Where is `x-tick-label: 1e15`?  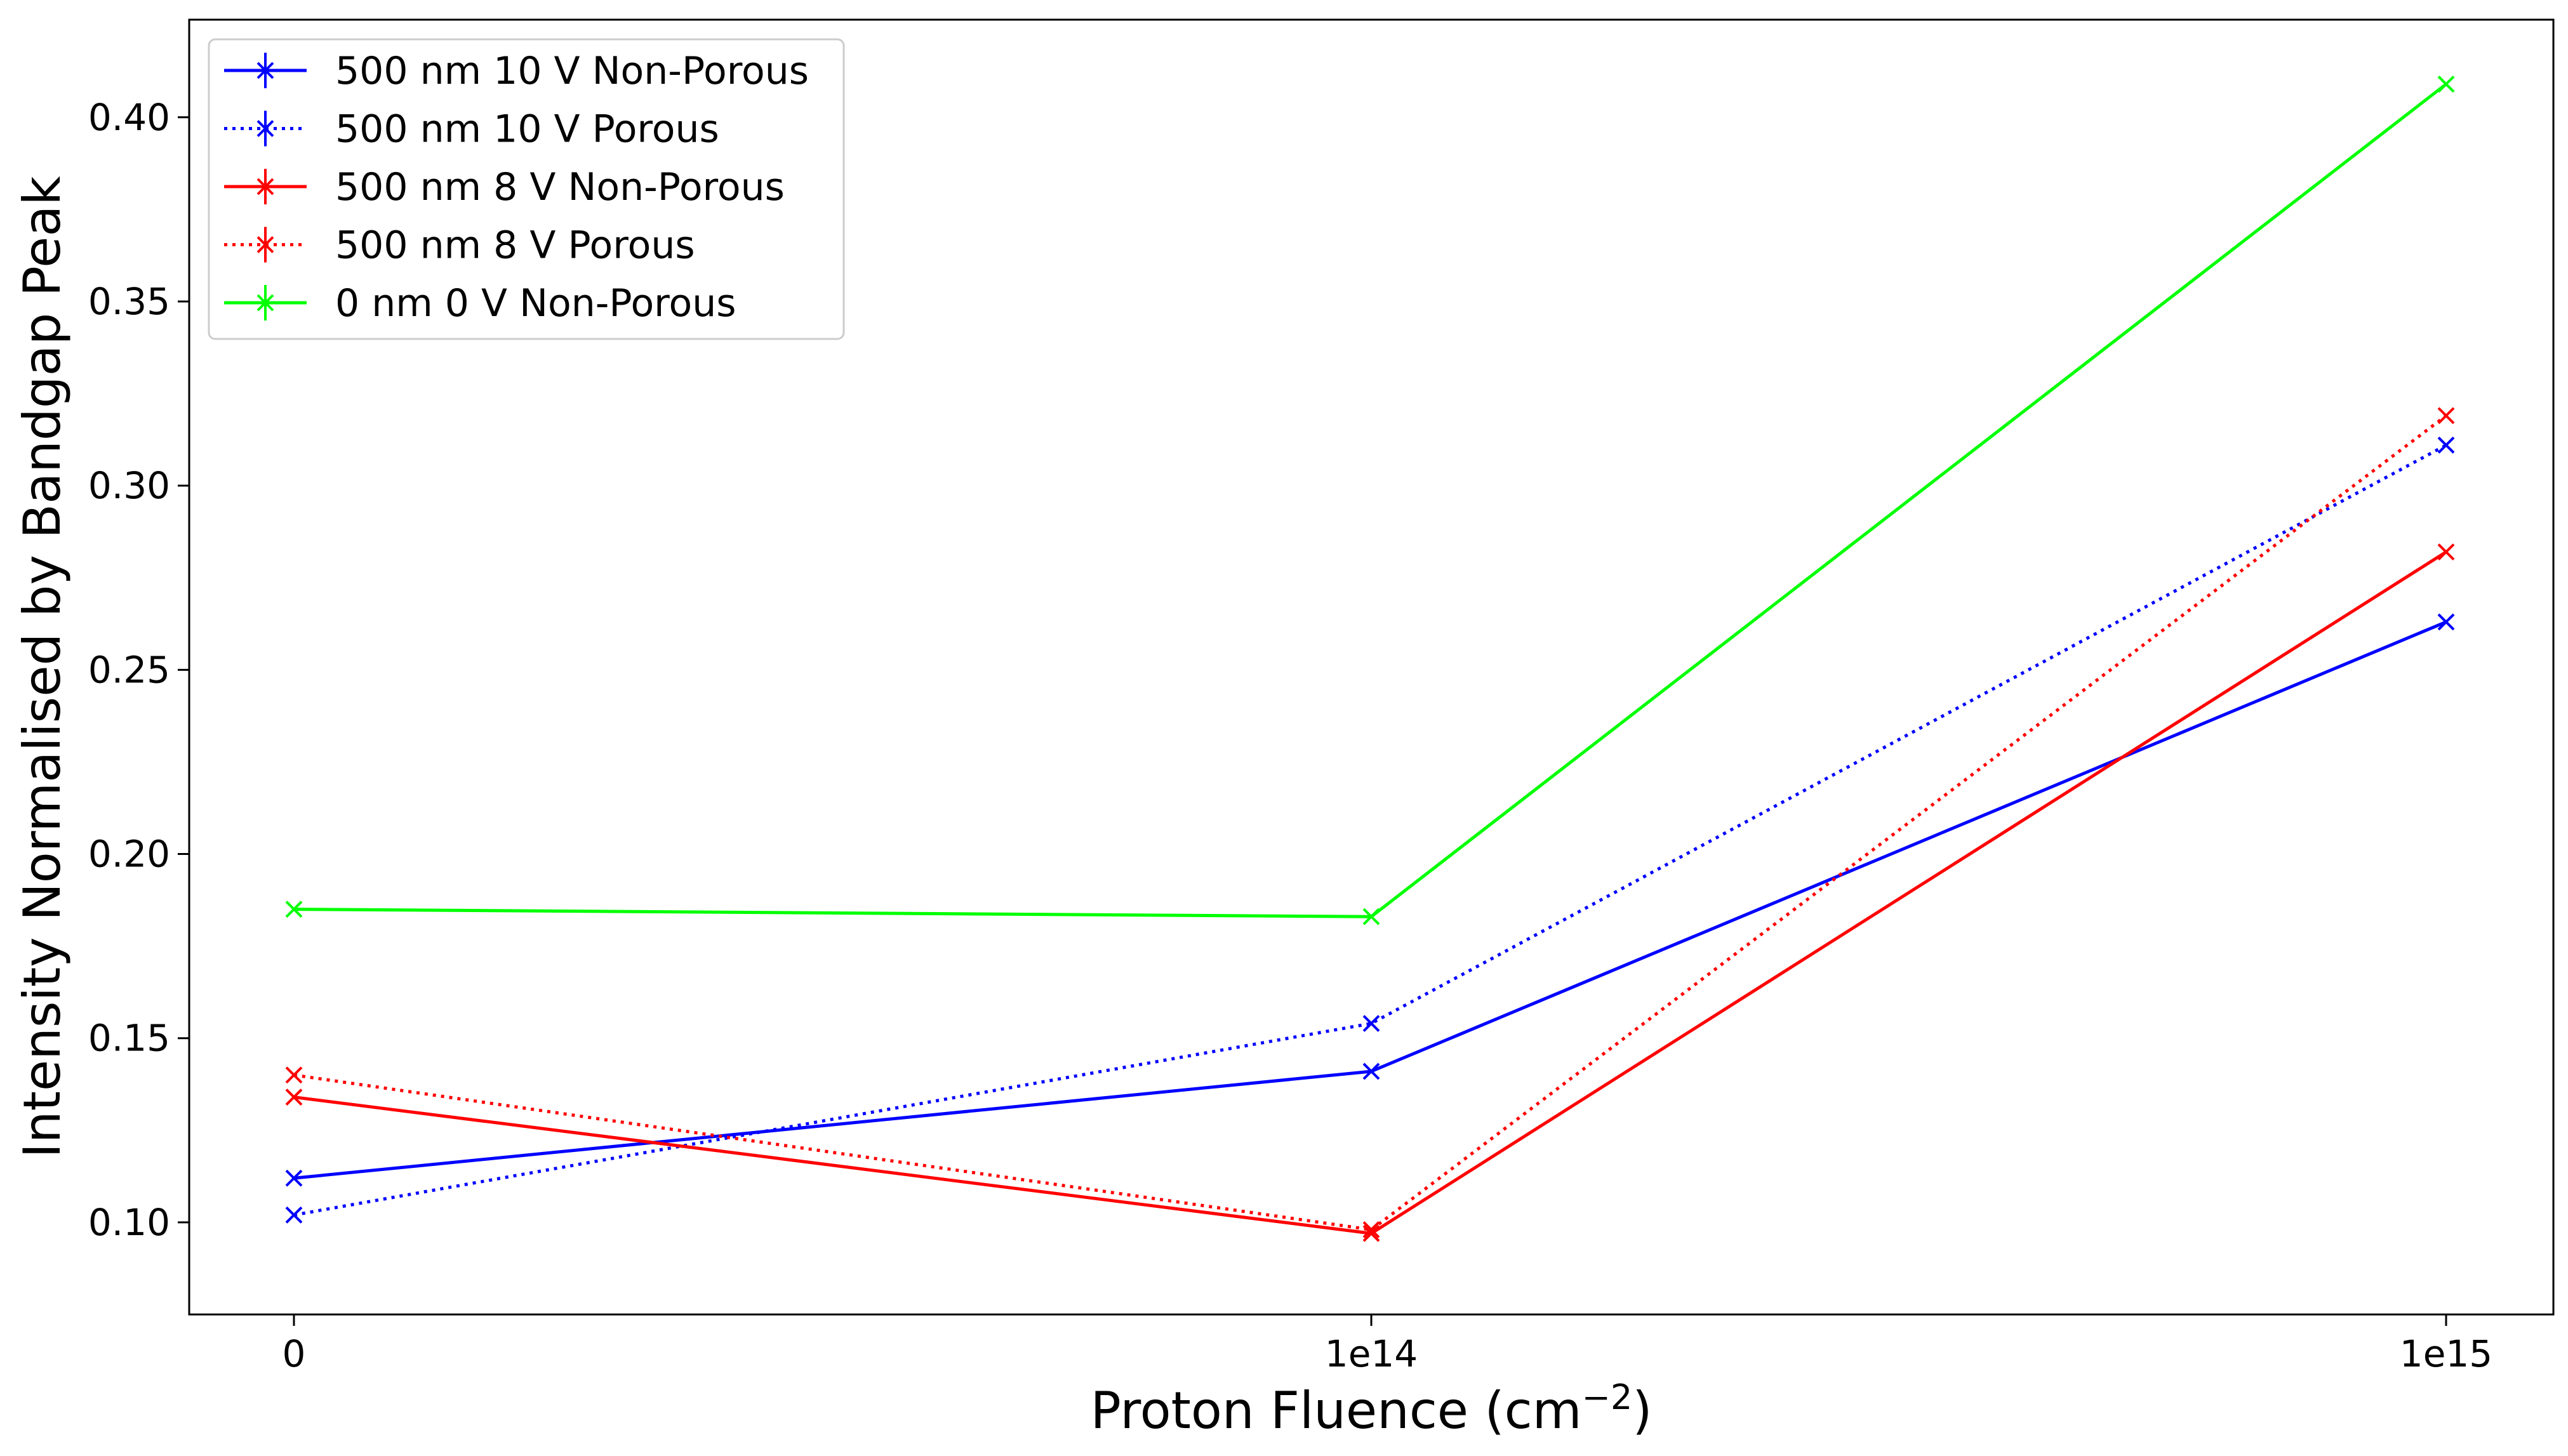
x-tick-label: 1e15 is located at coordinates (2446, 1353).